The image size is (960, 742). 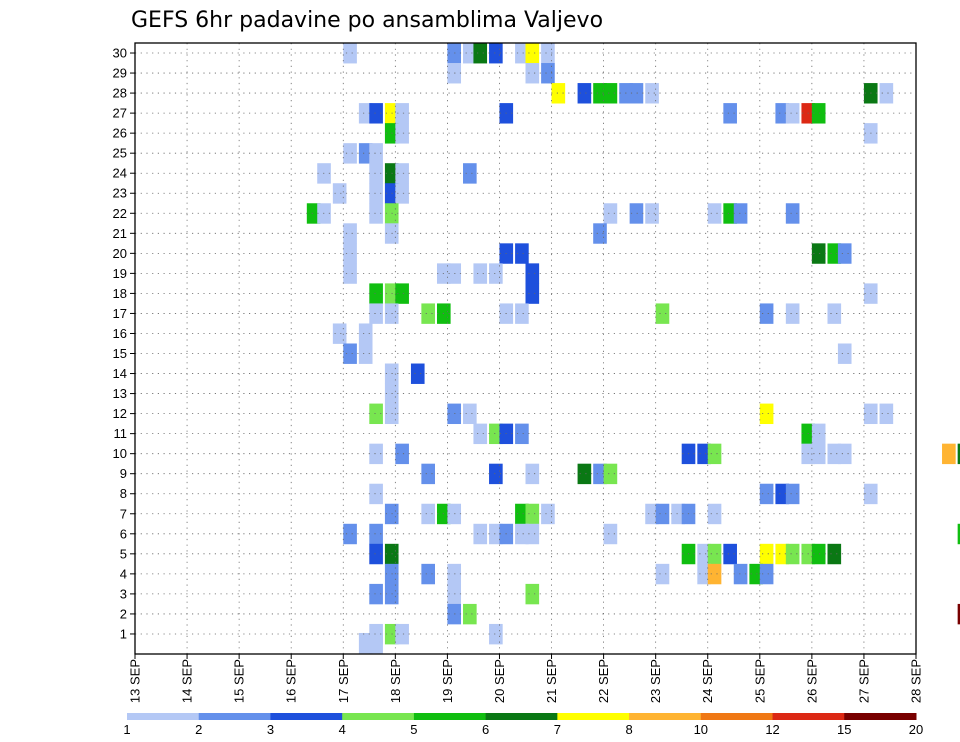 I want to click on legend-label: 20, so click(x=916, y=729).